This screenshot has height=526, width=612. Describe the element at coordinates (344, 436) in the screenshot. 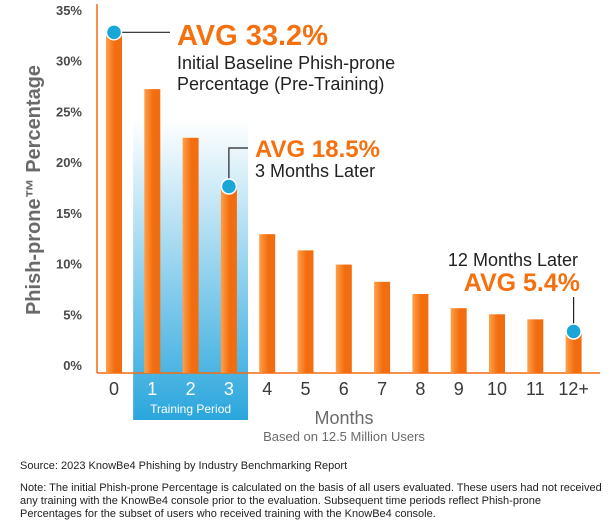

I see `x-axis-subtitle: Based on 12.5 Million Users` at that location.